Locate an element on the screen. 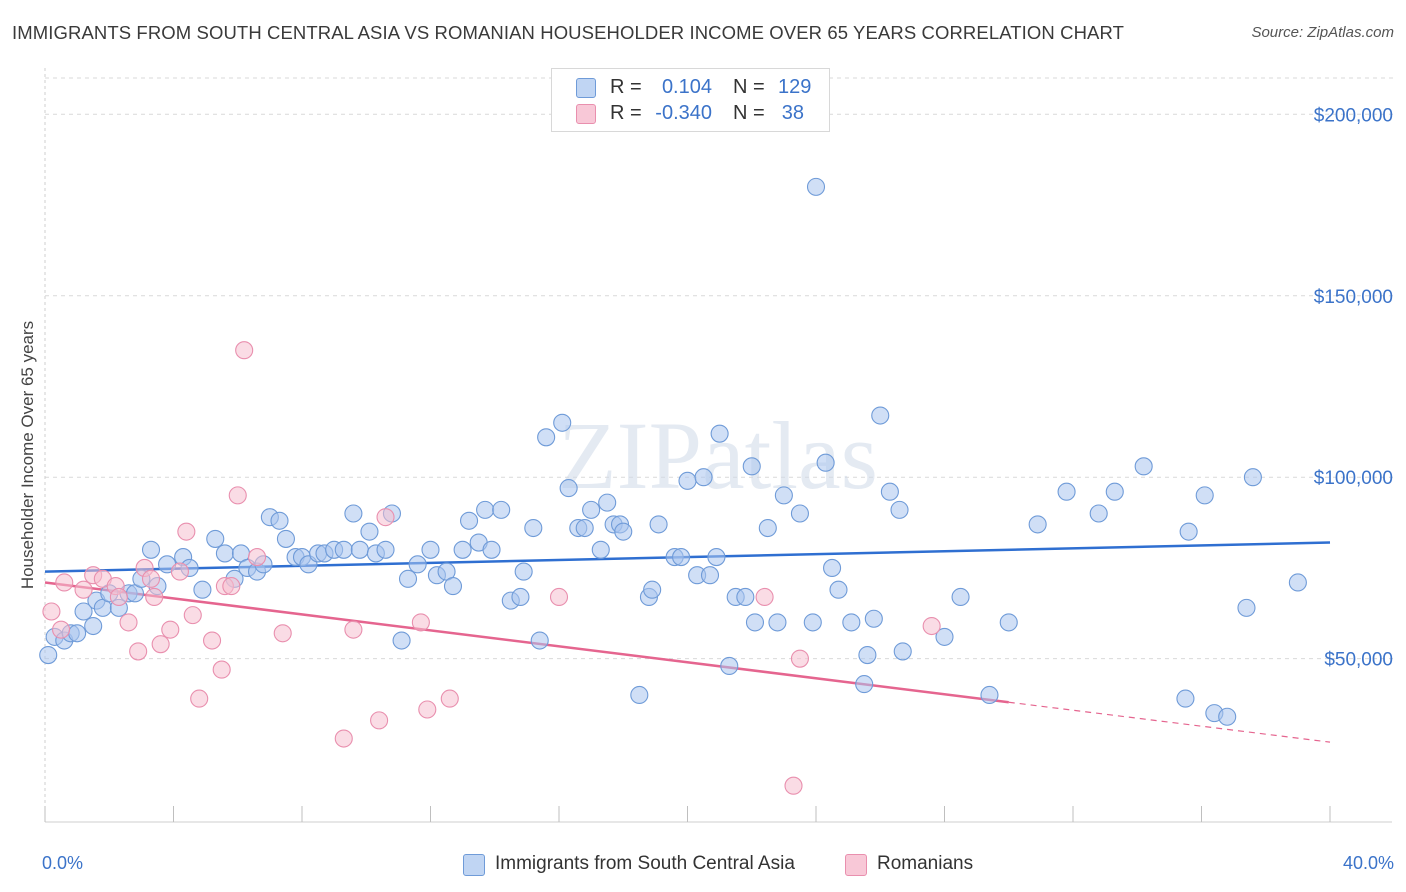 The image size is (1406, 892). legend-swatch-blue is located at coordinates (586, 88).